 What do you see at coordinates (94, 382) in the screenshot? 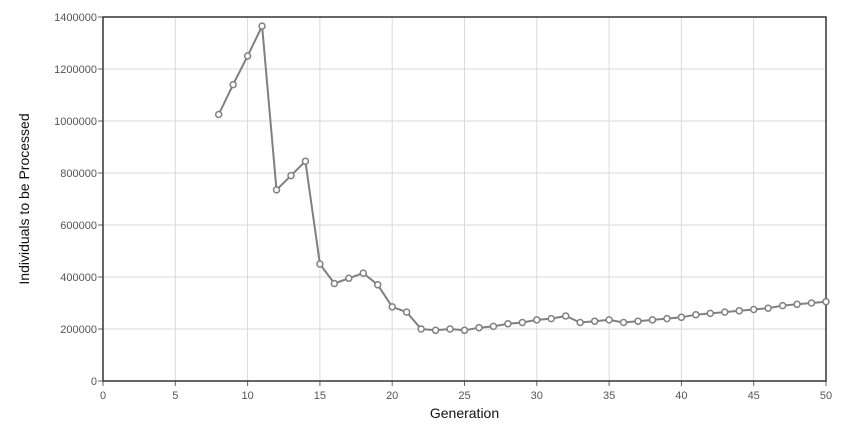
I see `y-tick-label: 0` at bounding box center [94, 382].